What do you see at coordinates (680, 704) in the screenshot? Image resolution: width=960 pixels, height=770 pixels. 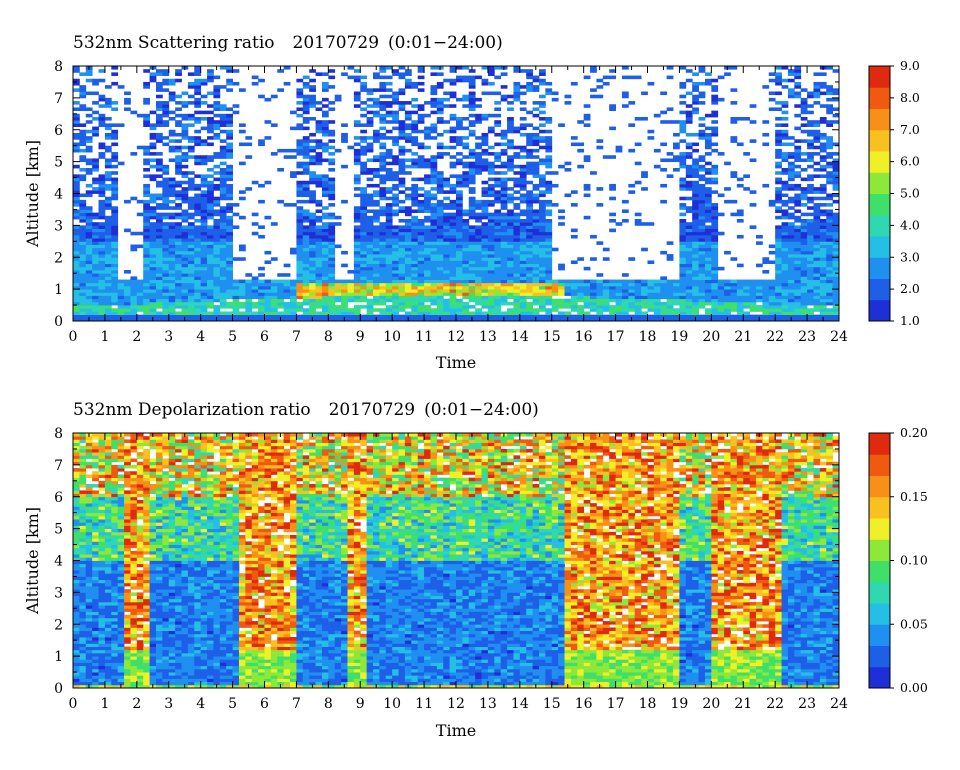 I see `x-tick-label: 19` at bounding box center [680, 704].